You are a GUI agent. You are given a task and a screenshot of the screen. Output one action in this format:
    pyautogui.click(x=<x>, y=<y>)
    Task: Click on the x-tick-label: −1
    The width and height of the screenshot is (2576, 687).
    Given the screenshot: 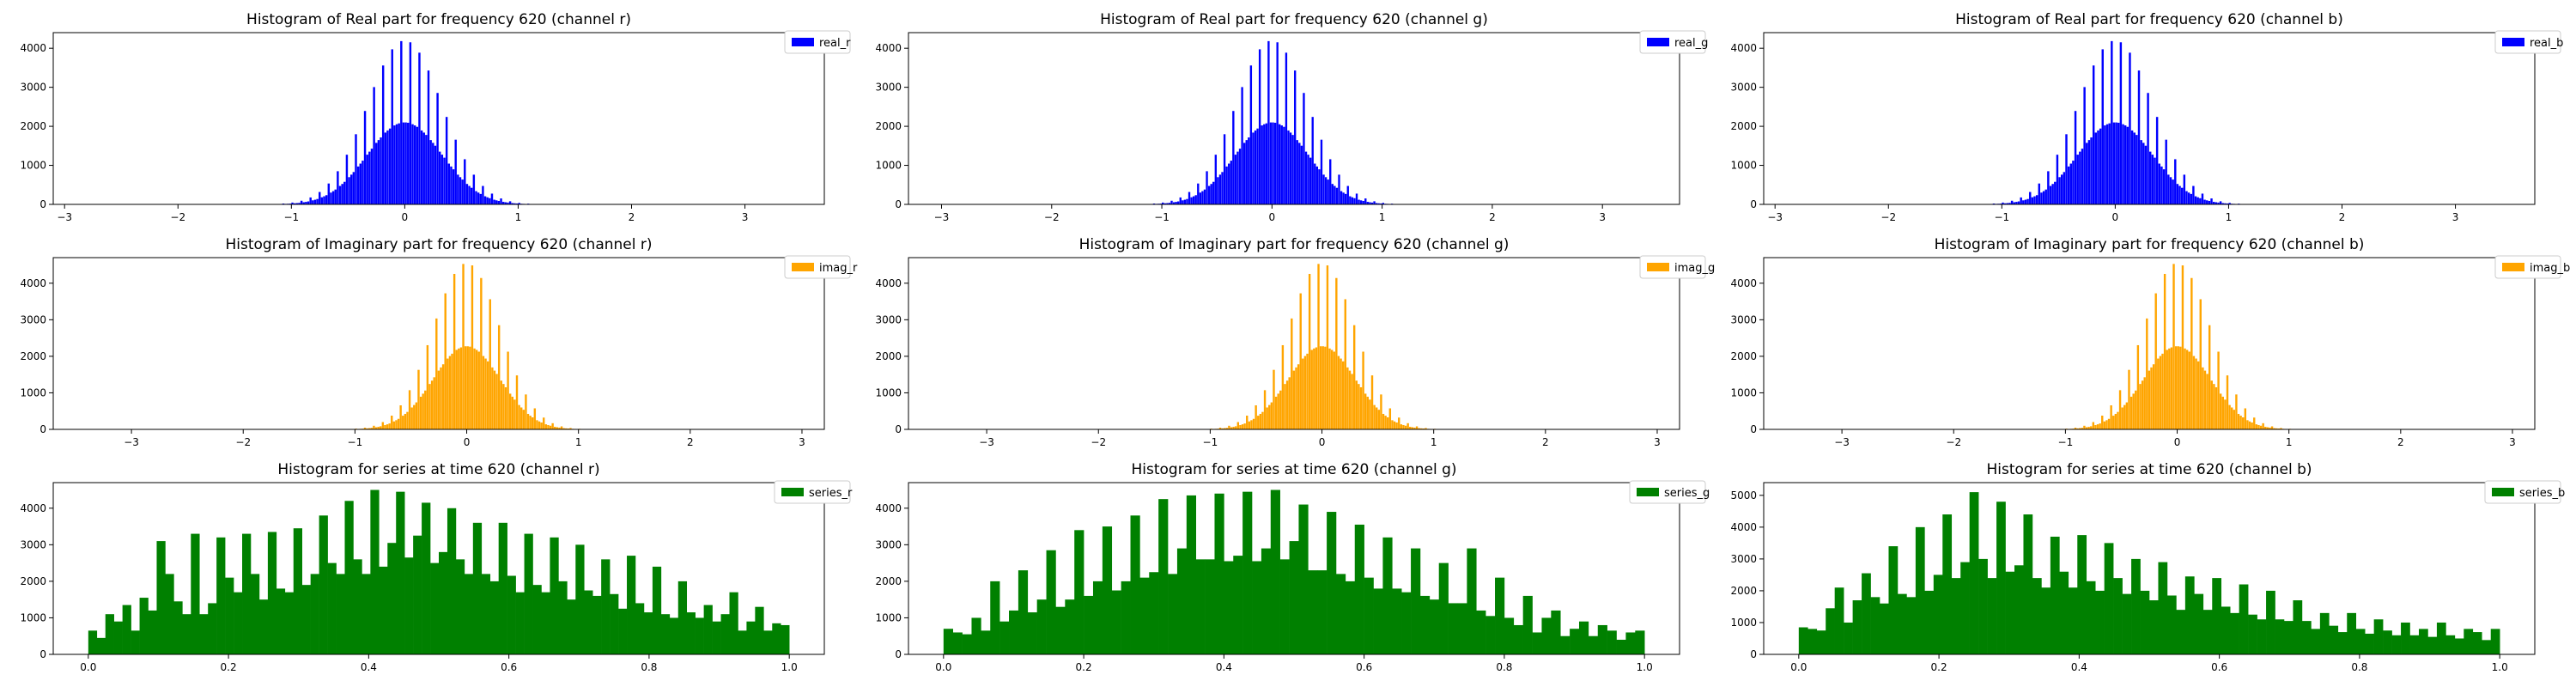 What is the action you would take?
    pyautogui.click(x=1210, y=442)
    